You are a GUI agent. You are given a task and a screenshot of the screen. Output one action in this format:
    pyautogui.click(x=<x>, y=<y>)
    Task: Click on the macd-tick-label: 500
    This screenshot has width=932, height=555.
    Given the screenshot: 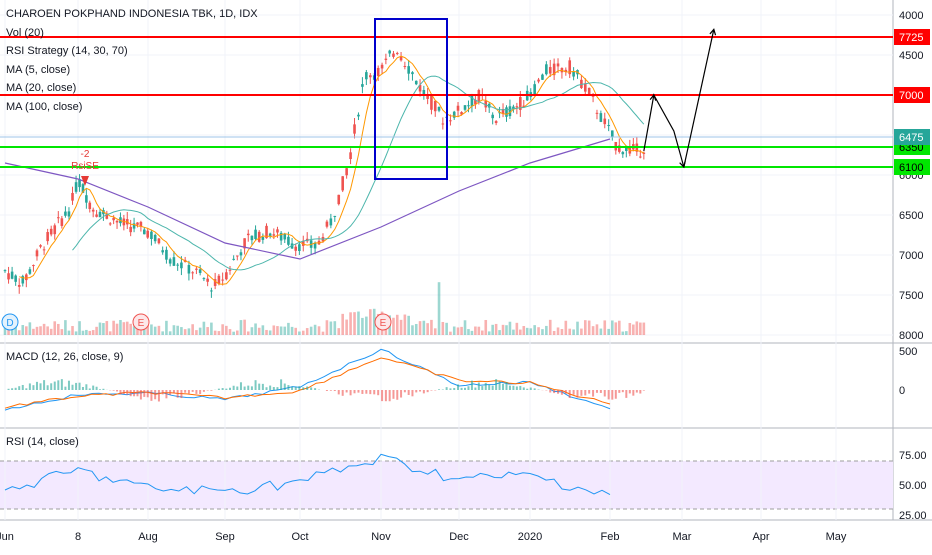 What is the action you would take?
    pyautogui.click(x=908, y=352)
    